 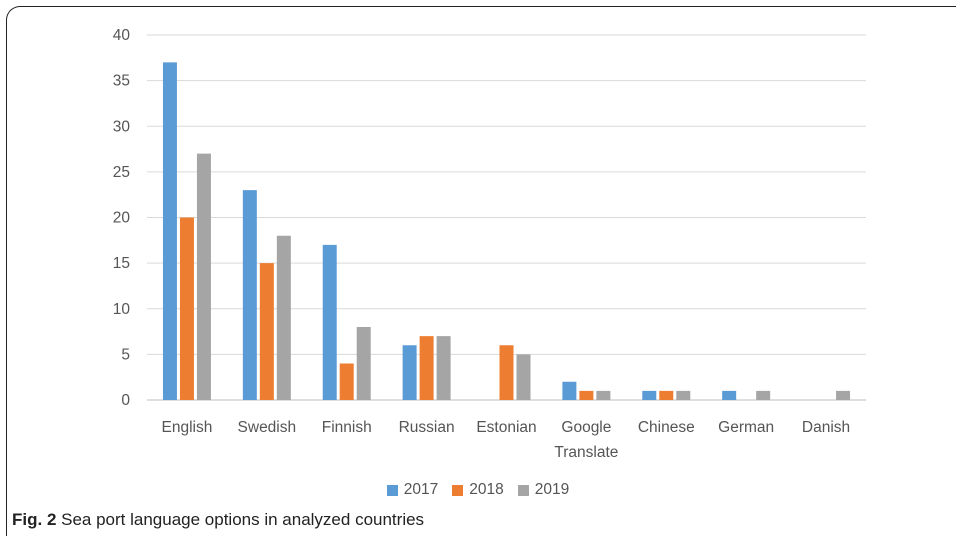 What do you see at coordinates (603, 395) in the screenshot?
I see `bar-2019-google-translate` at bounding box center [603, 395].